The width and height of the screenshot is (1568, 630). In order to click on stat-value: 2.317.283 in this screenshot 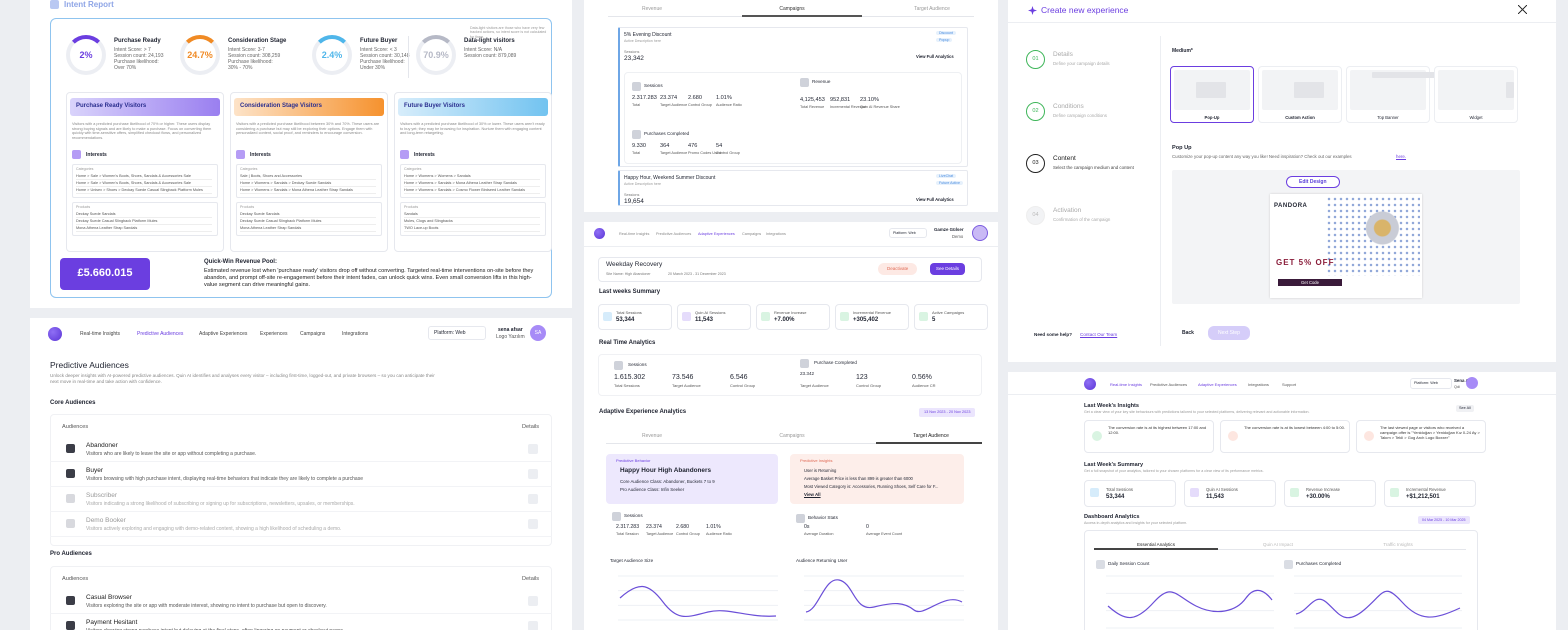, I will do `click(628, 527)`.